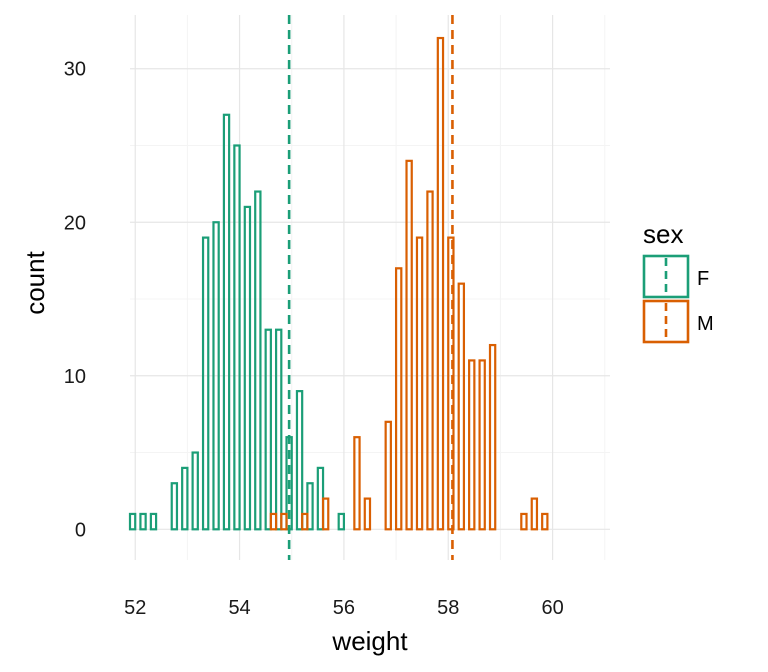 This screenshot has width=768, height=672. I want to click on legend-title: sex, so click(663, 234).